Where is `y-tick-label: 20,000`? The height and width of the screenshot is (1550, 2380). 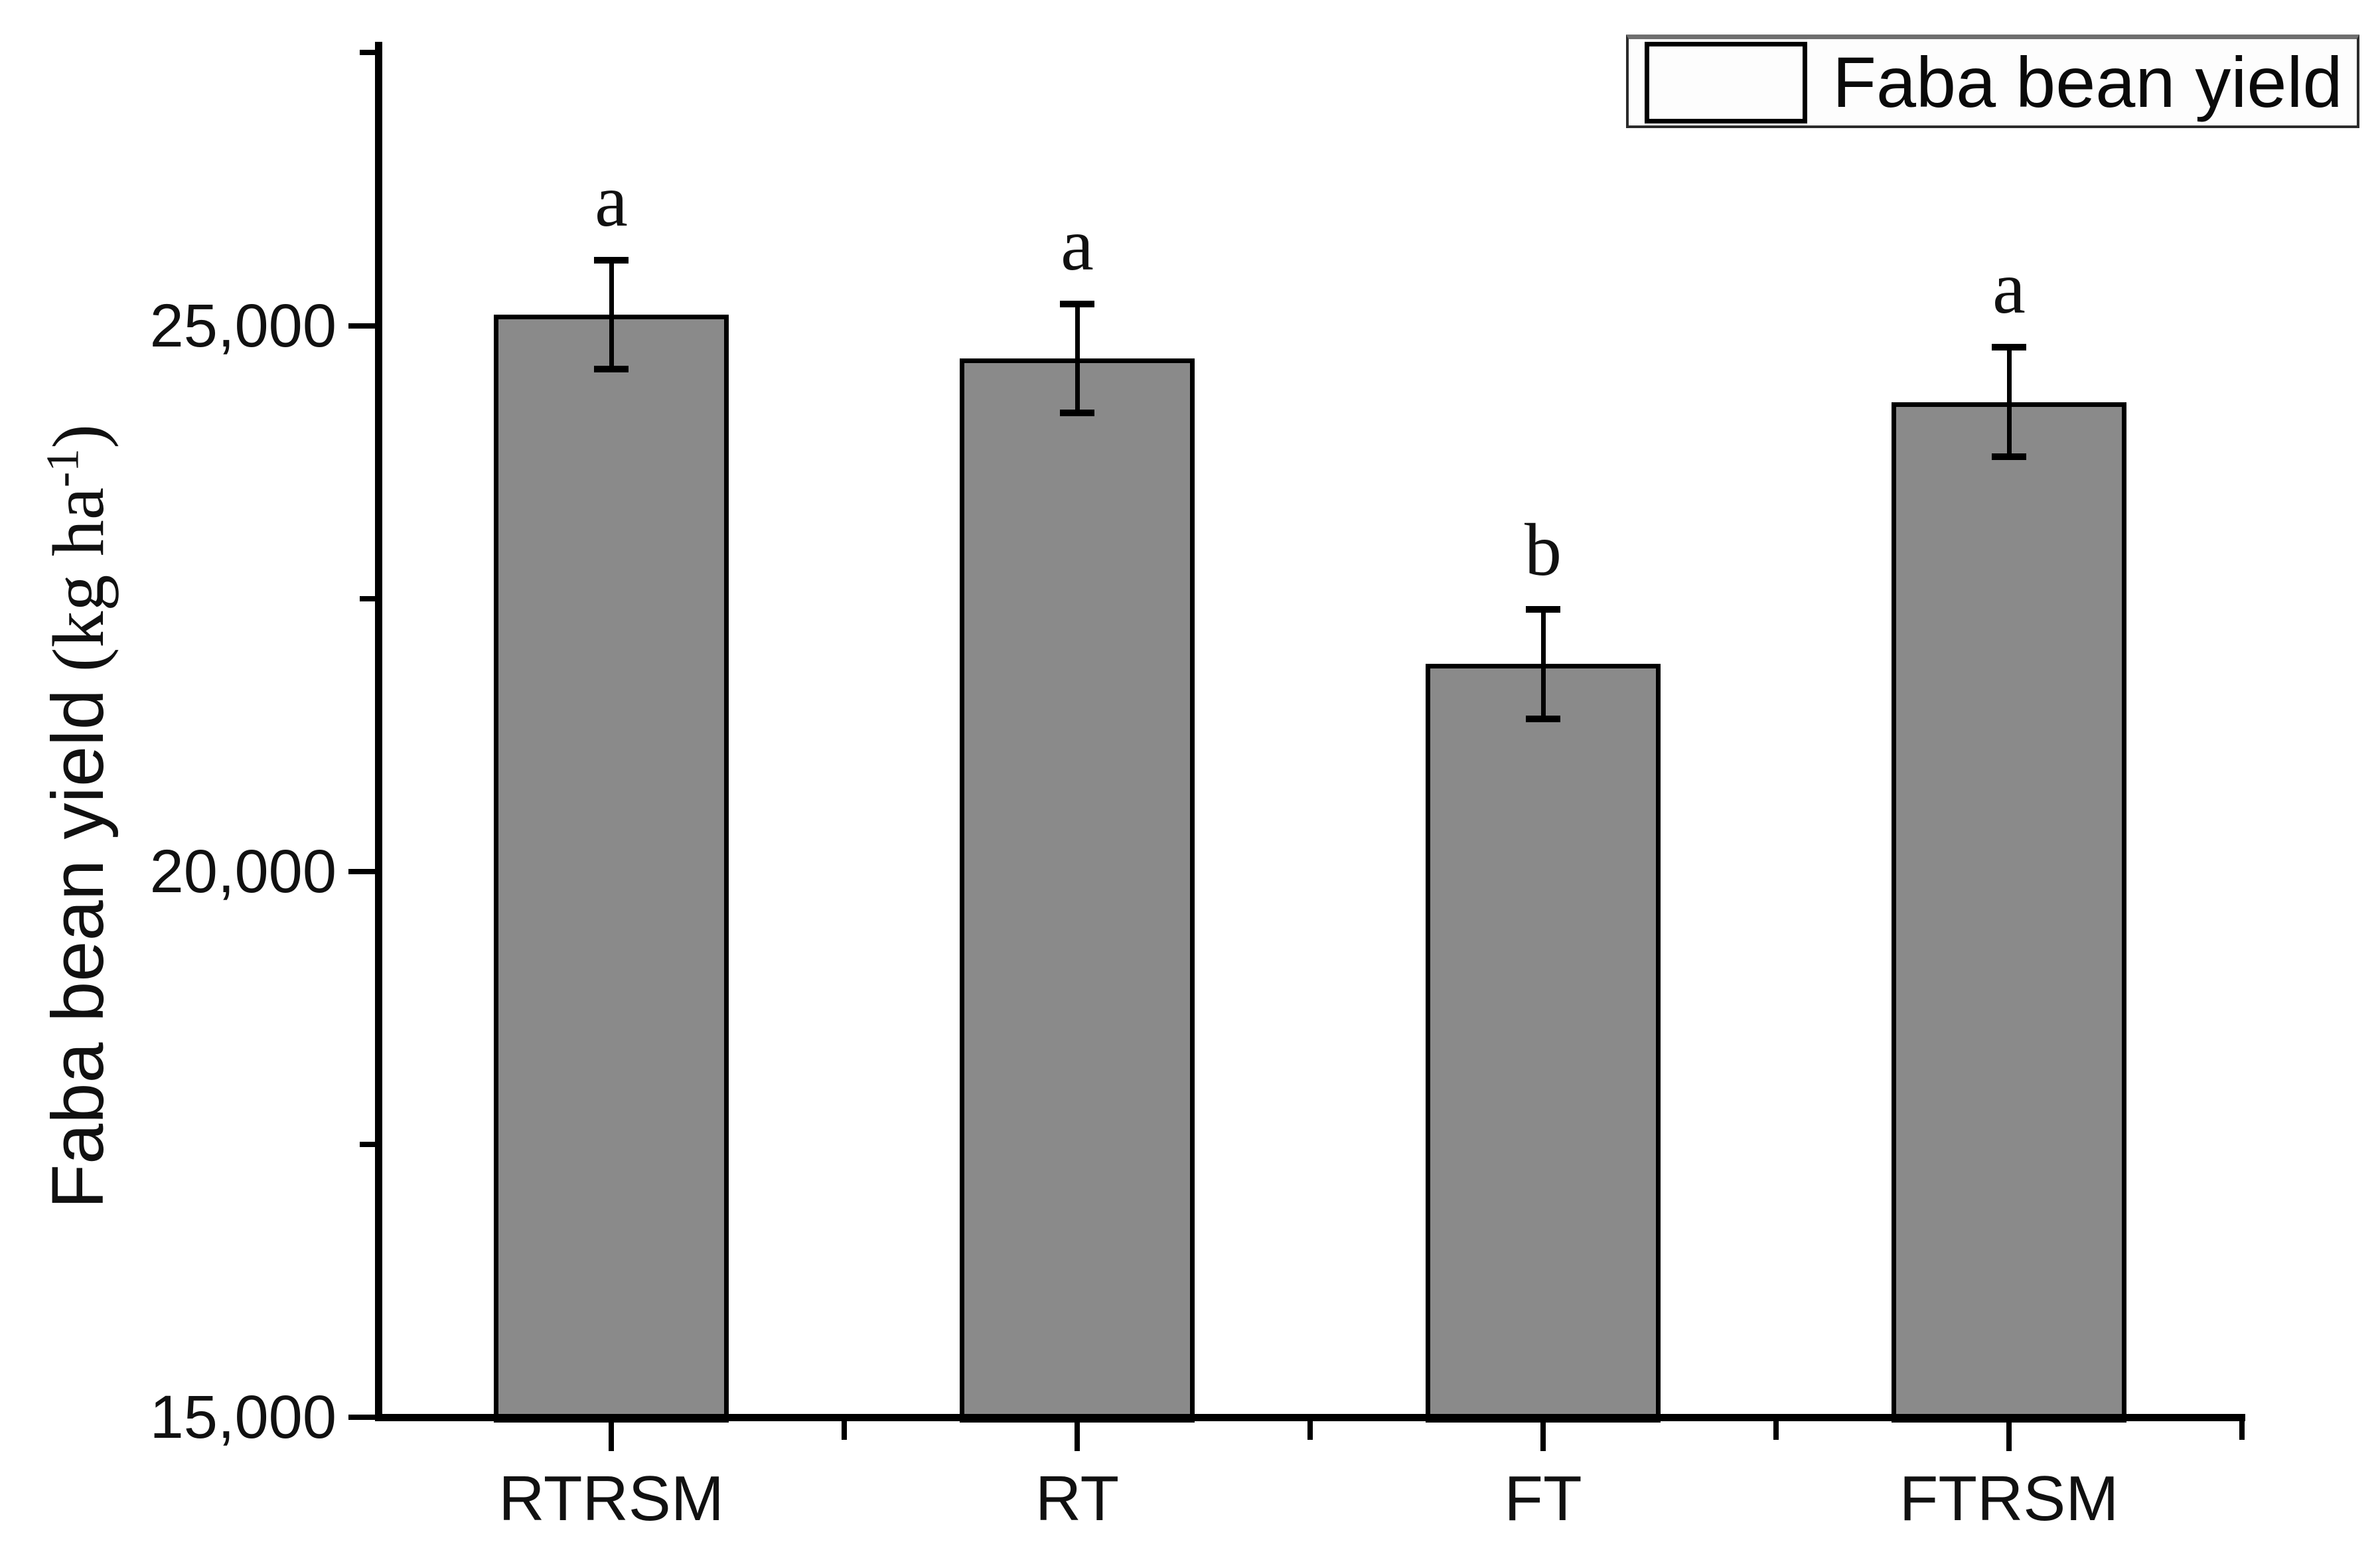
y-tick-label: 20,000 is located at coordinates (242, 871).